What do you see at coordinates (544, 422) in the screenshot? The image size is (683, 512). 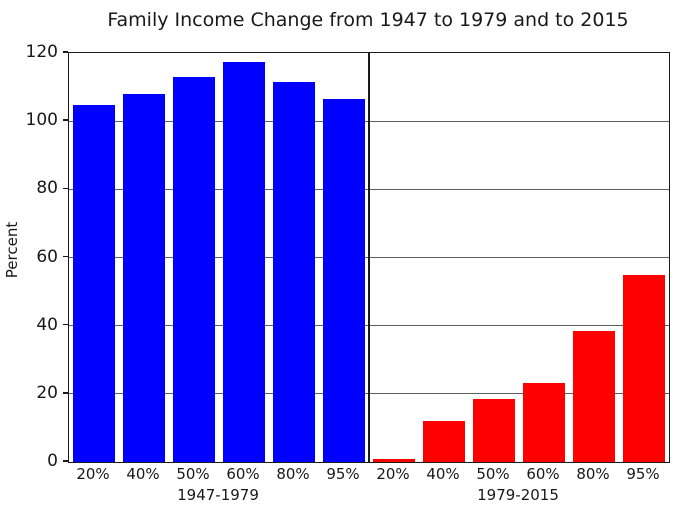 I see `bar-1979-2015-60%` at bounding box center [544, 422].